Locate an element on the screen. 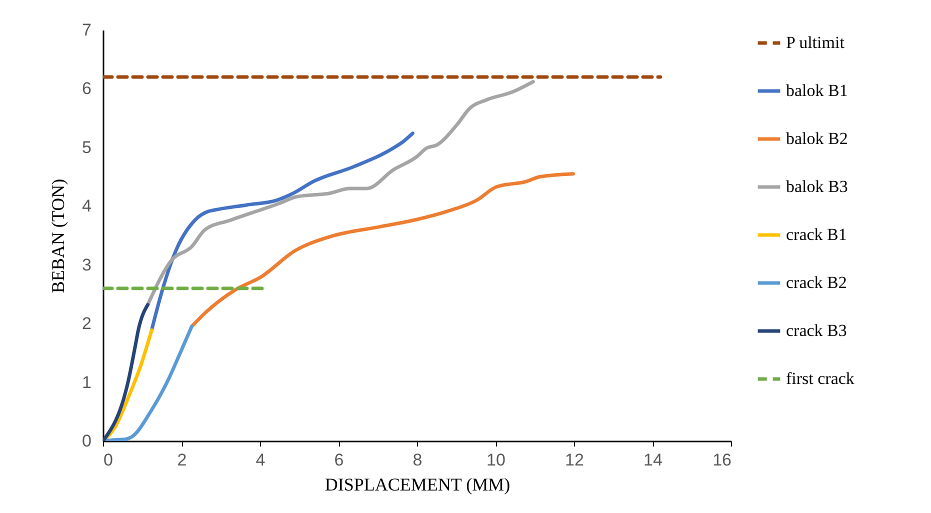 The width and height of the screenshot is (931, 513). legend-label: balok B3 is located at coordinates (817, 186).